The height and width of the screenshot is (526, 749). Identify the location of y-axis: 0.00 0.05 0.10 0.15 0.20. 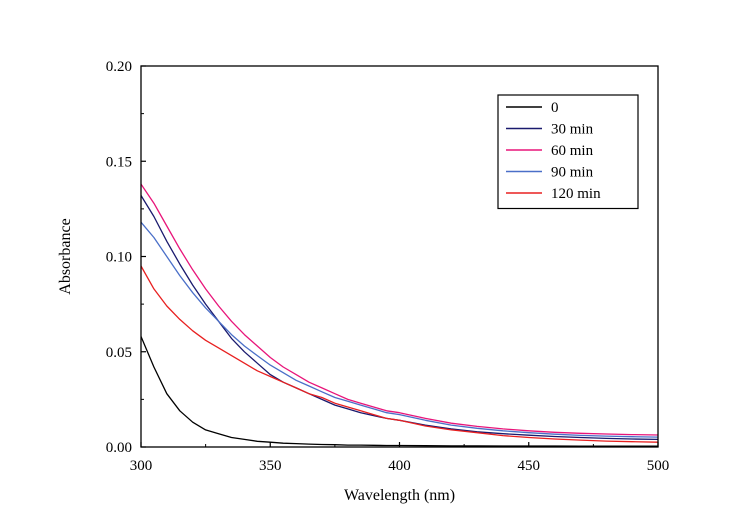
(126, 257).